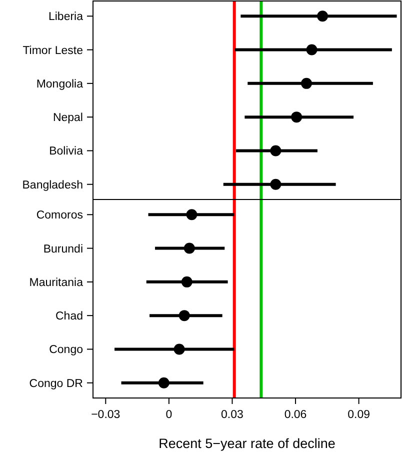 This screenshot has width=402, height=461. Describe the element at coordinates (169, 415) in the screenshot. I see `x-tick-label: 0` at that location.